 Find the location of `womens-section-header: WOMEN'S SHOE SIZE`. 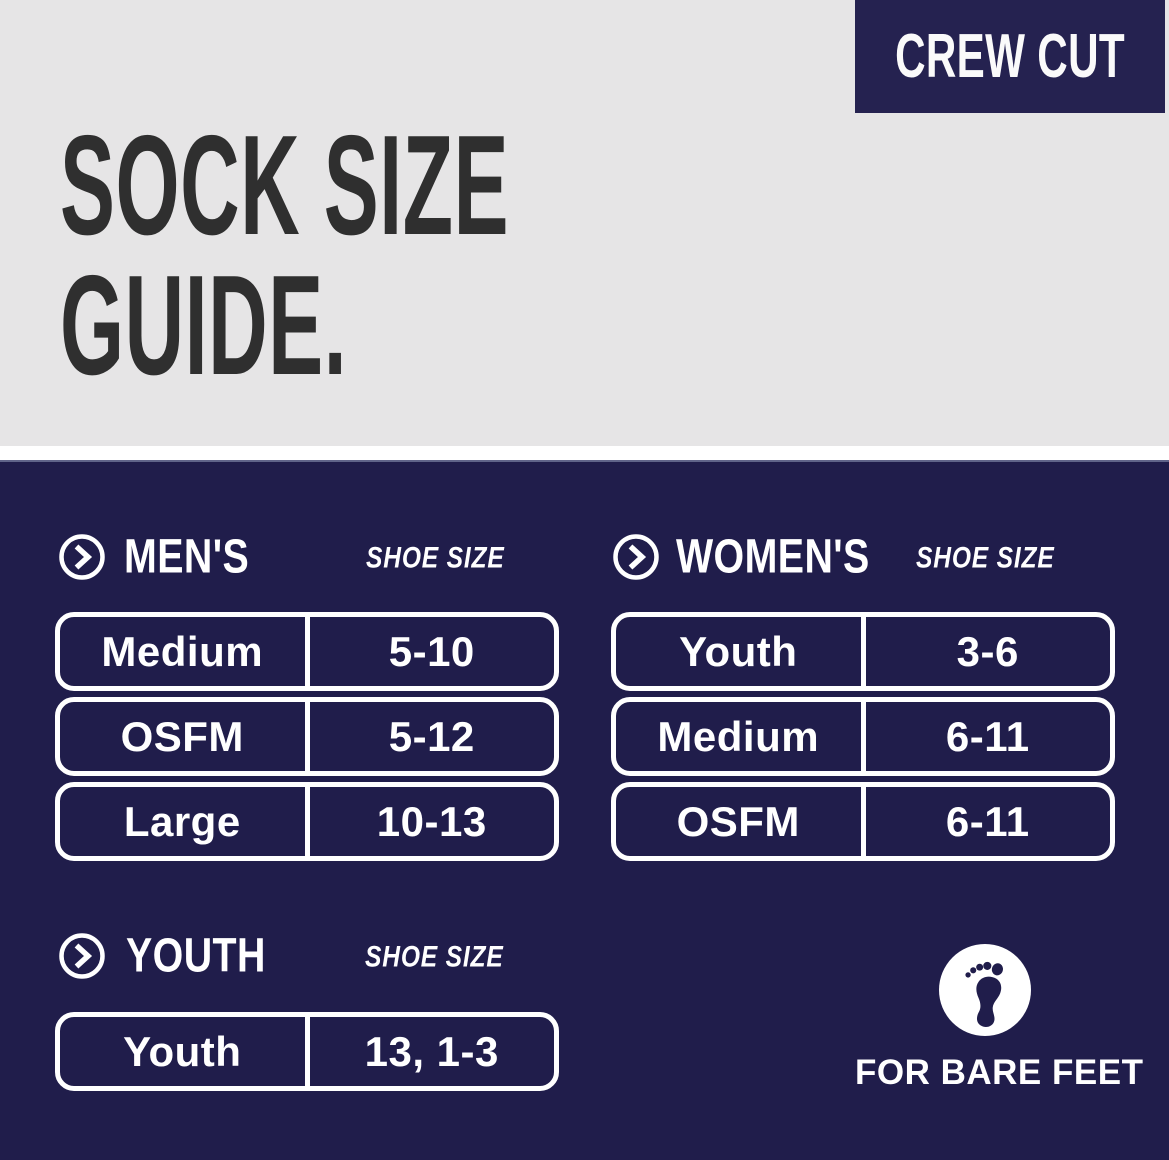

womens-section-header: WOMEN'S SHOE SIZE is located at coordinates (842, 557).